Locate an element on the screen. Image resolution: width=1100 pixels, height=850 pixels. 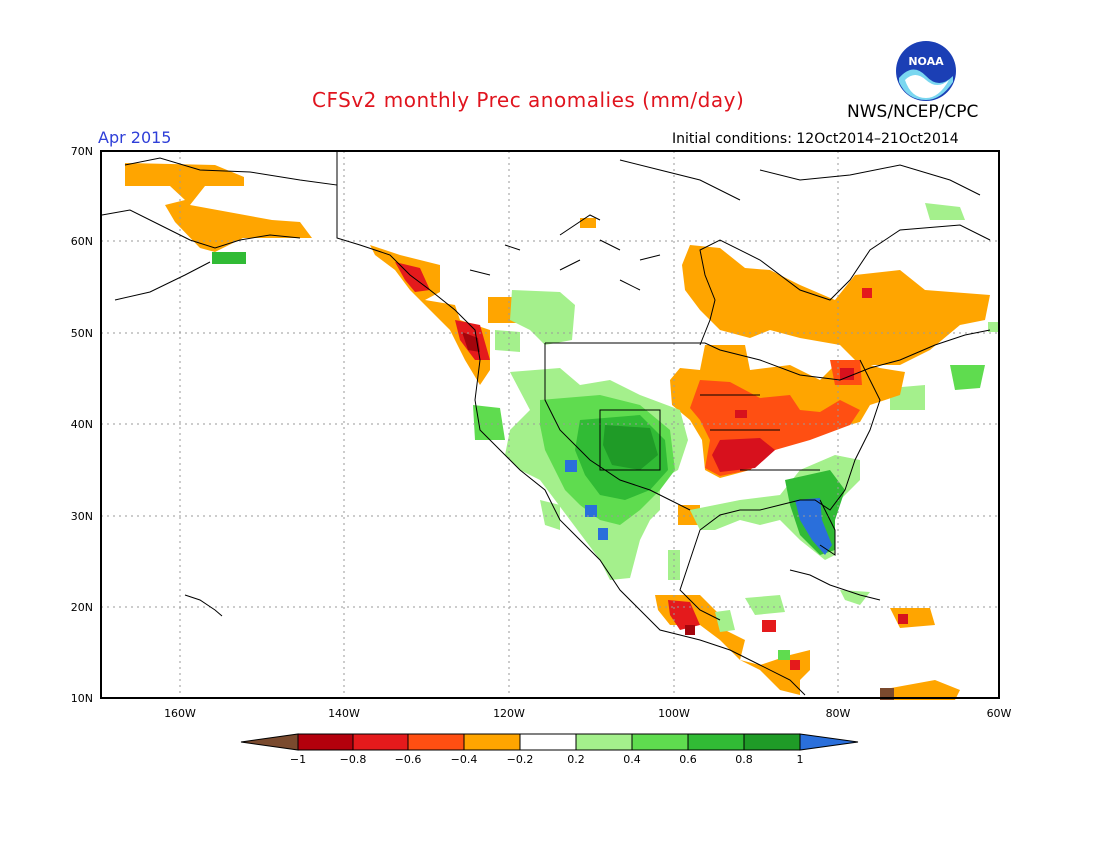
colorbar-labels: −1 −0.8 −0.6 −0.4 −0.2 0.2 0.4 0.6 0.8 1 is located at coordinates (547, 759).